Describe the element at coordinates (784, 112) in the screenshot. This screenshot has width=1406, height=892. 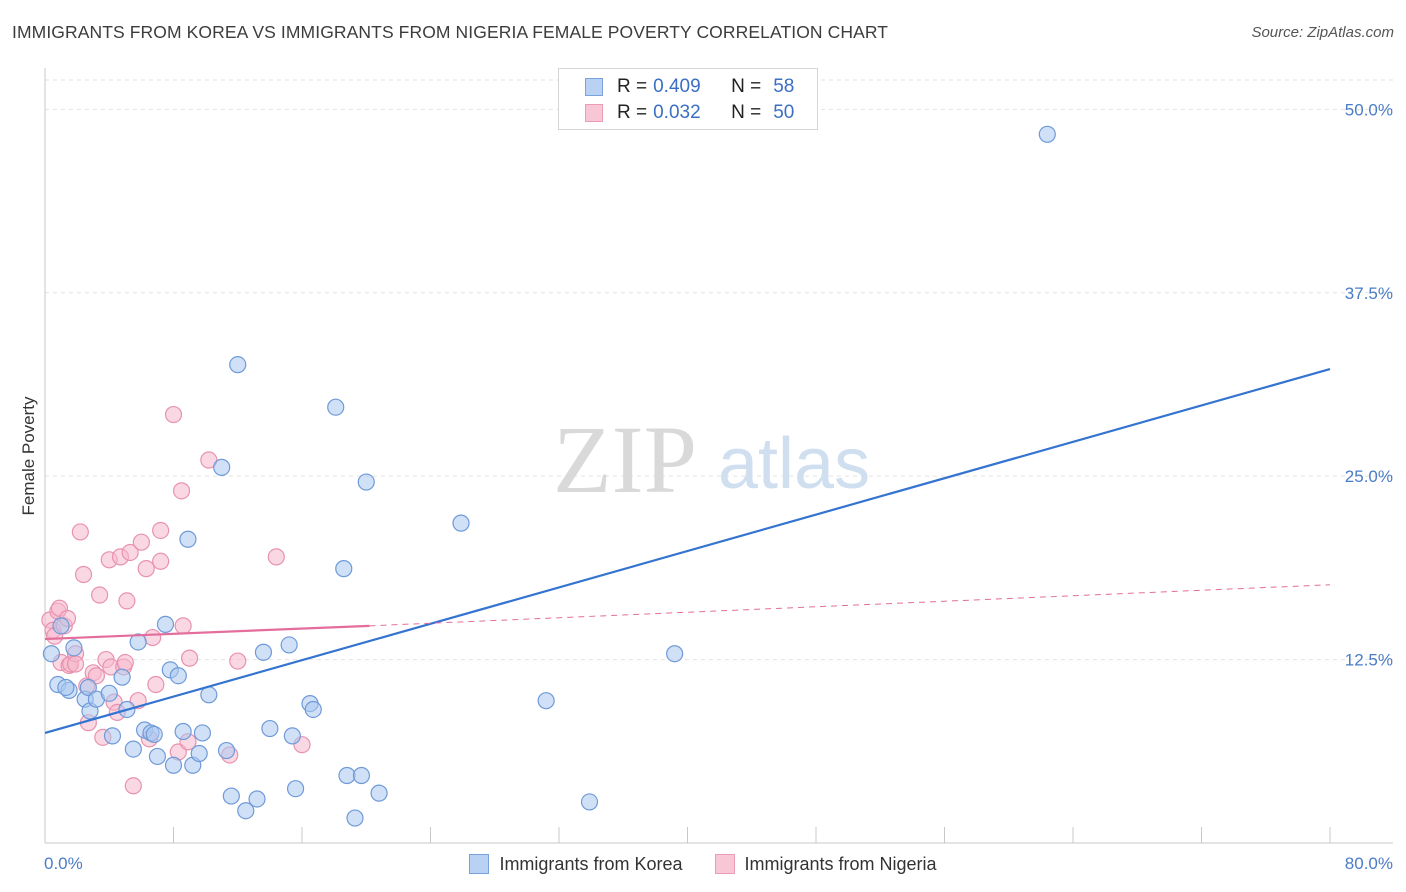
I see `legend-n-value-nigeria: 50` at that location.